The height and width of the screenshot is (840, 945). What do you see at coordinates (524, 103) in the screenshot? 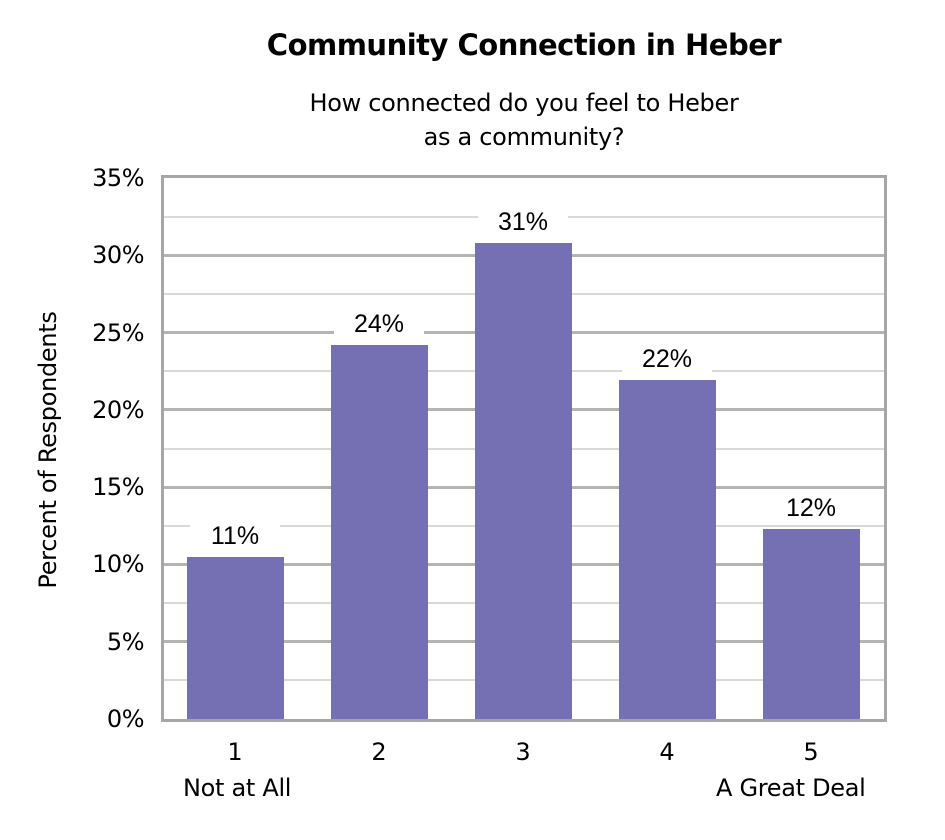
I see `subtitle-line-1: How connected do you feel to Heber` at bounding box center [524, 103].